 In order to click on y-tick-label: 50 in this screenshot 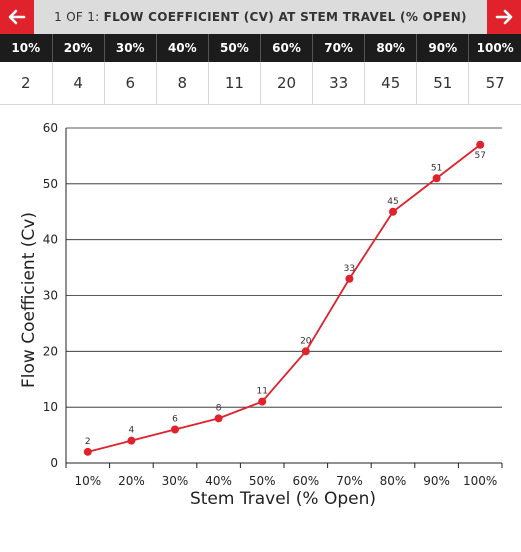, I will do `click(50, 184)`.